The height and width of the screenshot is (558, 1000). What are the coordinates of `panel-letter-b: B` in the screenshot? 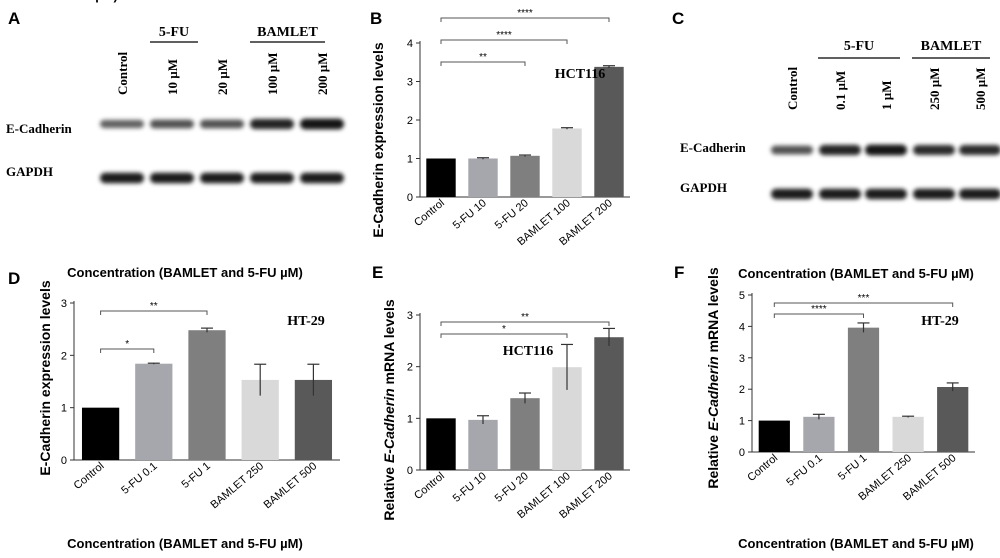 It's located at (376, 18).